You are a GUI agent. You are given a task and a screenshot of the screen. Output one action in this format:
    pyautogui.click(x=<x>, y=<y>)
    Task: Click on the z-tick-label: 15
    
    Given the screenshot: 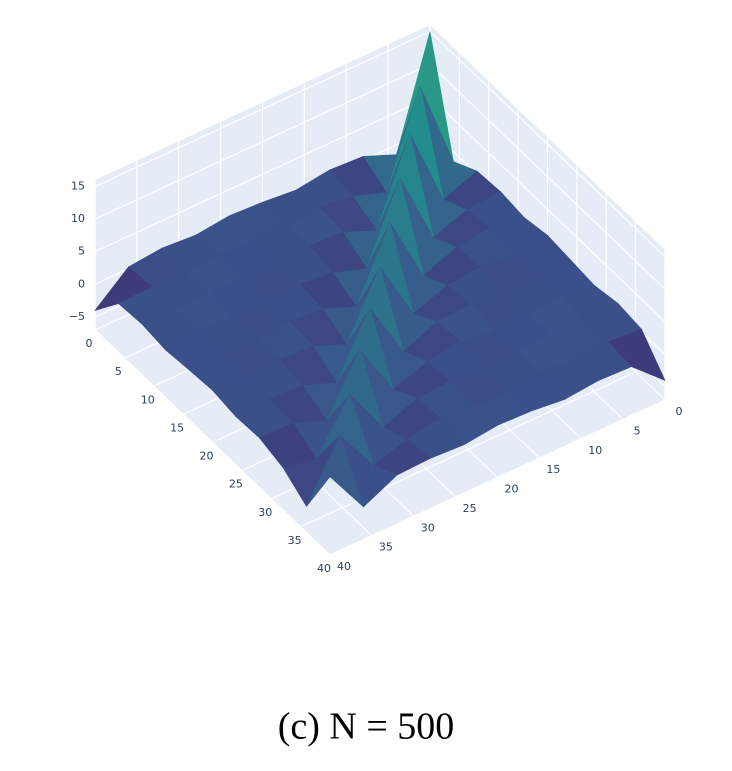 What is the action you would take?
    pyautogui.click(x=78, y=186)
    